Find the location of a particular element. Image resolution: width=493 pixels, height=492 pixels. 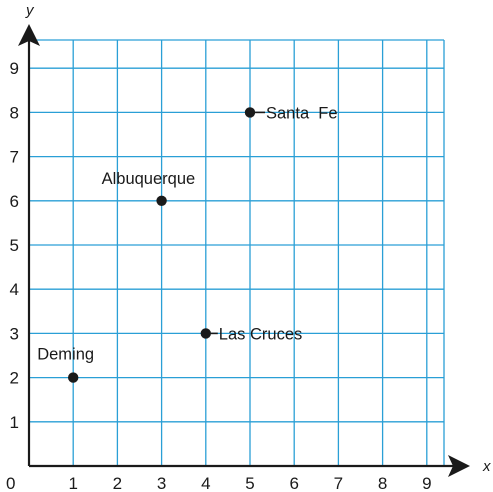

y-tick-label: 5 is located at coordinates (14, 245).